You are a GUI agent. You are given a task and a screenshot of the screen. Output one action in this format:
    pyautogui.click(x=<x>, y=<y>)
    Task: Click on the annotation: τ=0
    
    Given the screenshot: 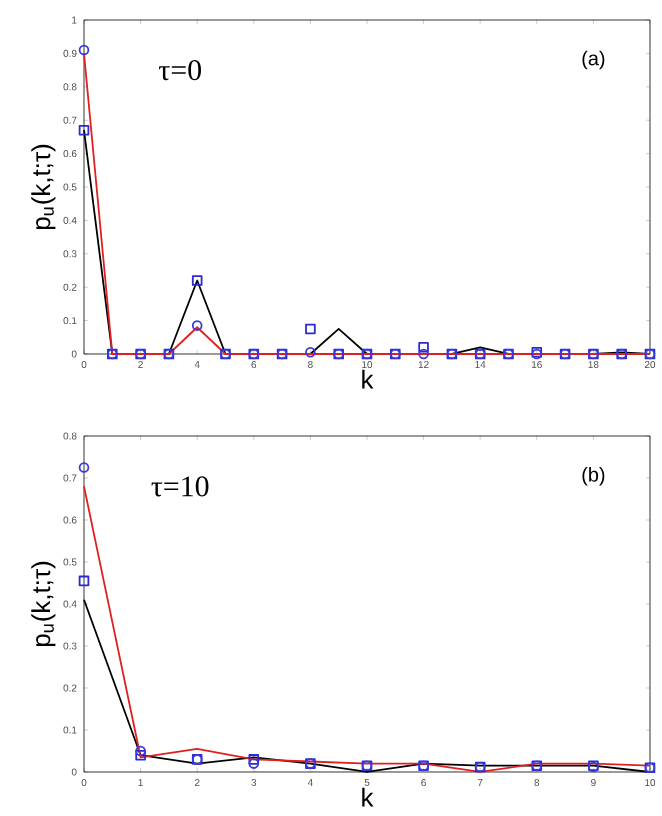 What is the action you would take?
    pyautogui.click(x=179, y=70)
    